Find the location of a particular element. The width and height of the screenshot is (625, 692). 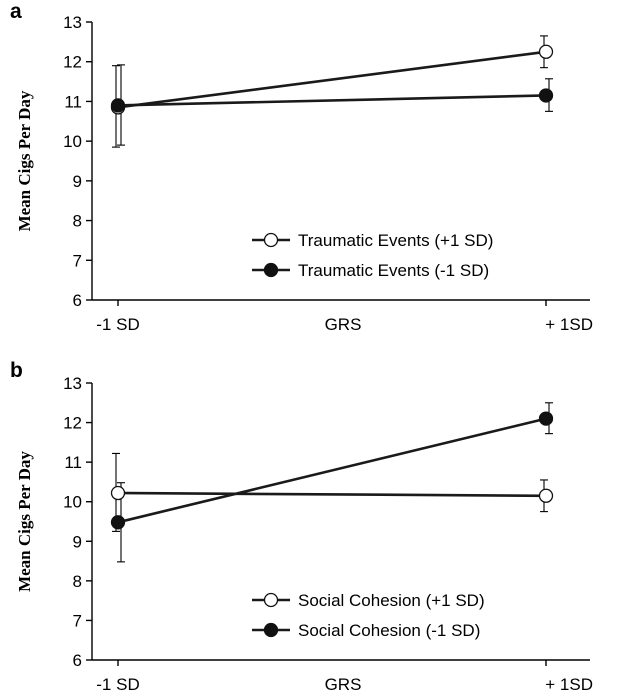

legend-label: Traumatic Events (+1 SD) is located at coordinates (395, 240).